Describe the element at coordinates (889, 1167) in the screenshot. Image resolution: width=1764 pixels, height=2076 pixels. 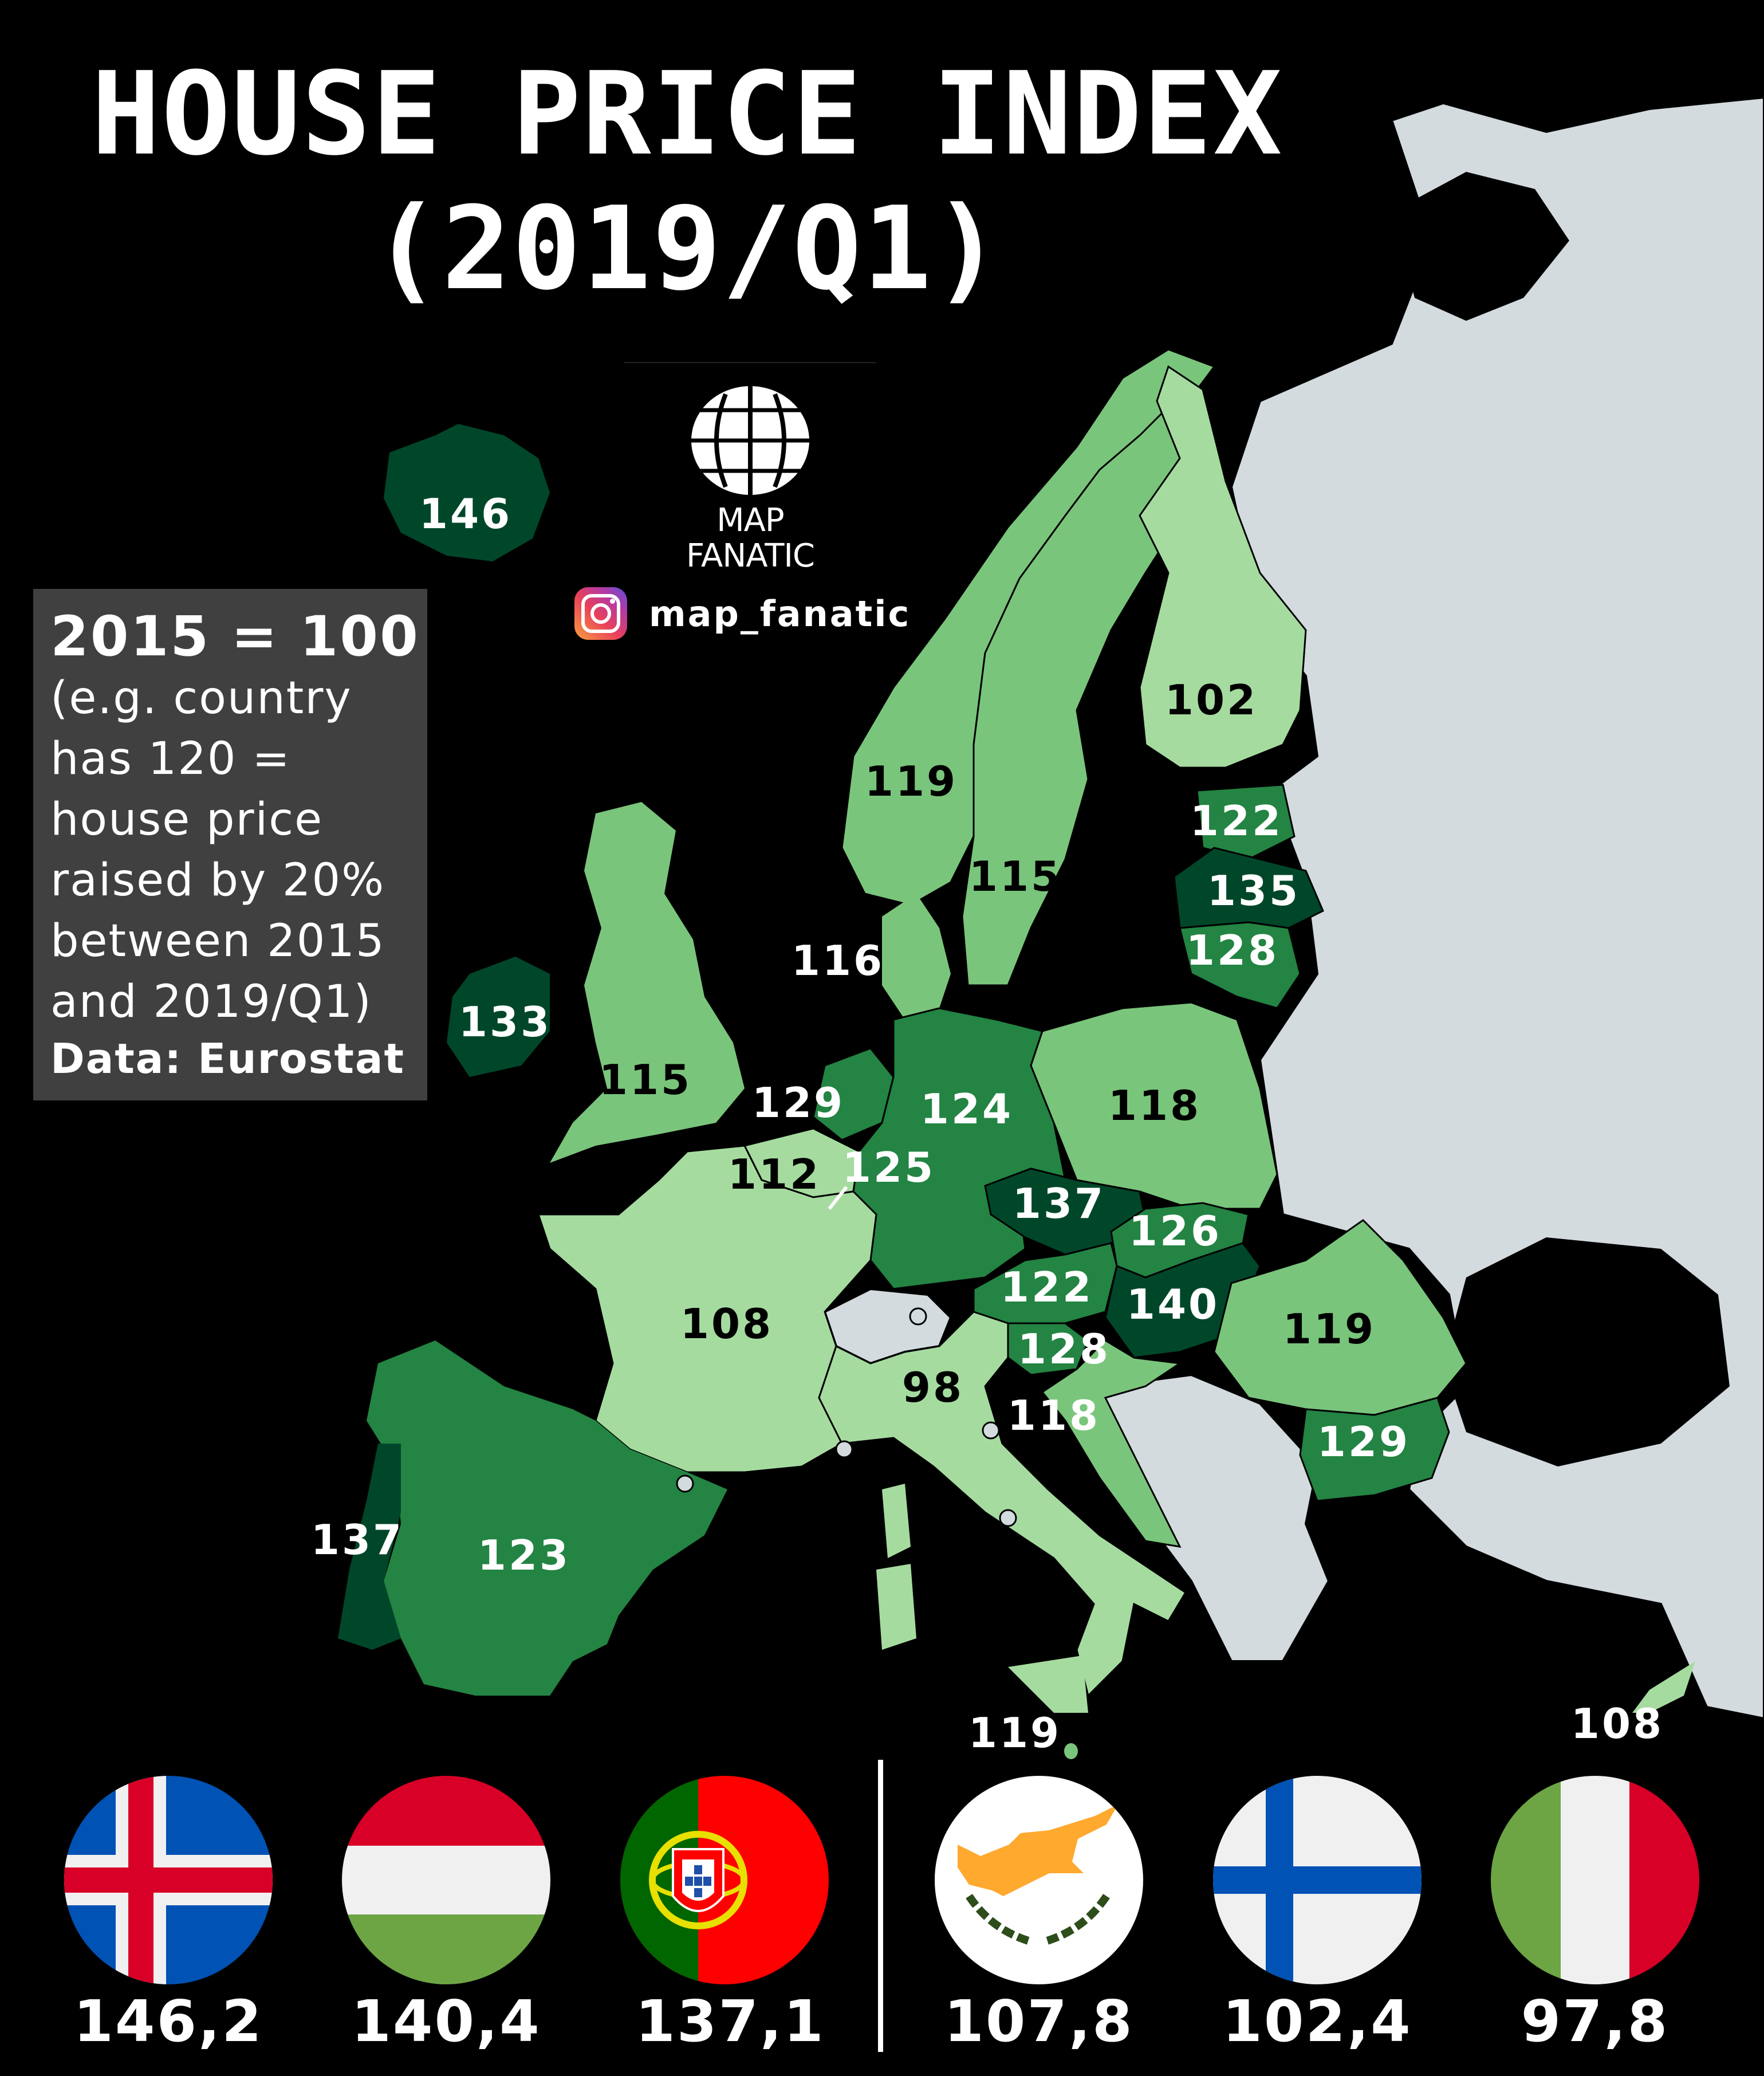
I see `label-luxembourg: 125` at that location.